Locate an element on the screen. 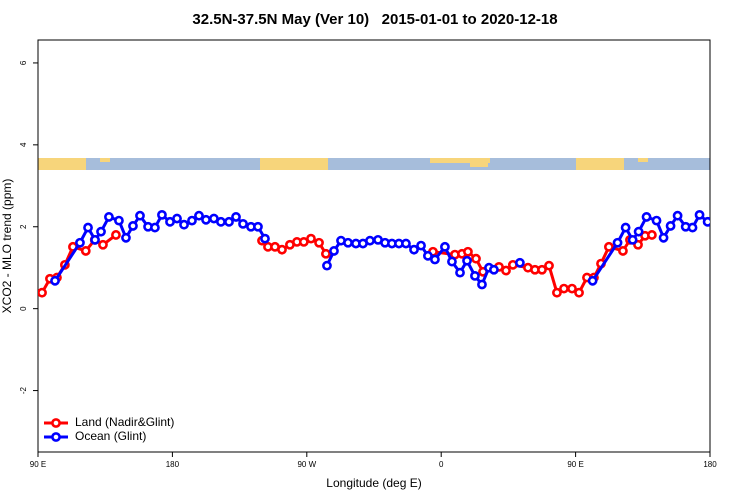  y-tick-label: 0 is located at coordinates (23, 308).